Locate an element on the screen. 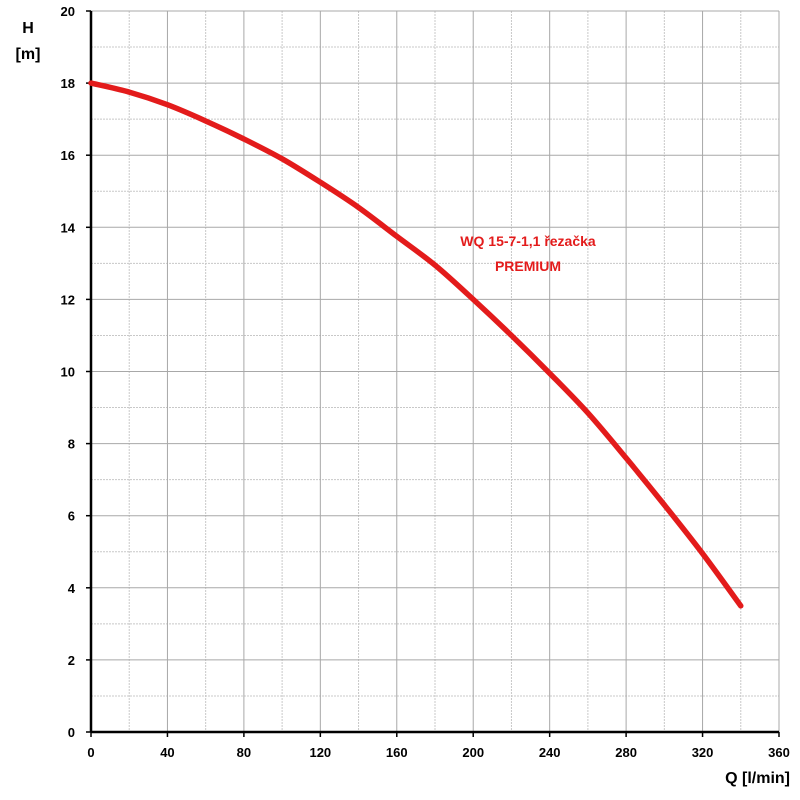 This screenshot has width=800, height=800. y-tick-label: 10 is located at coordinates (68, 372).